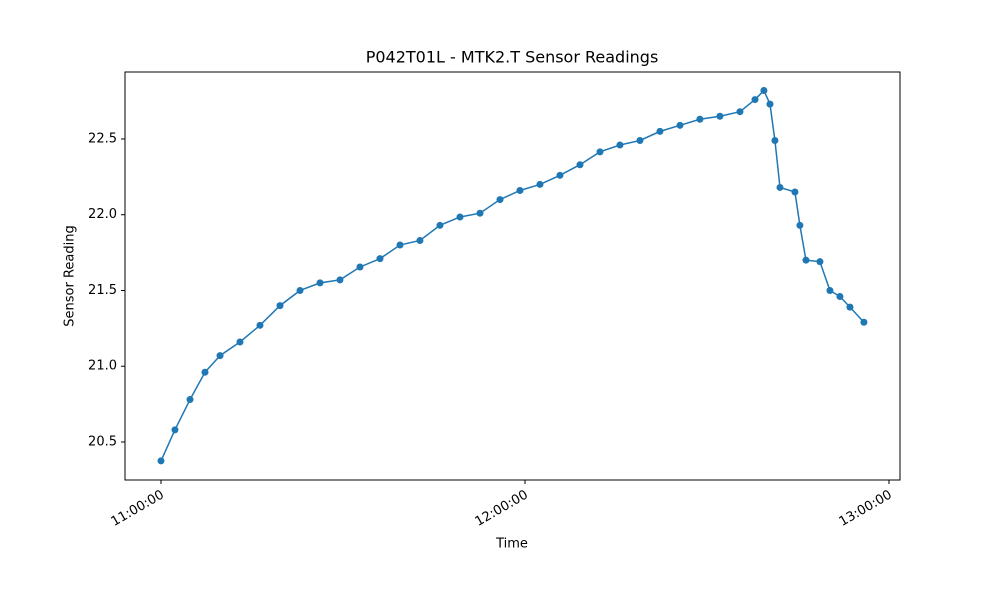  Describe the element at coordinates (102, 290) in the screenshot. I see `y-tick-label: 21.5` at that location.